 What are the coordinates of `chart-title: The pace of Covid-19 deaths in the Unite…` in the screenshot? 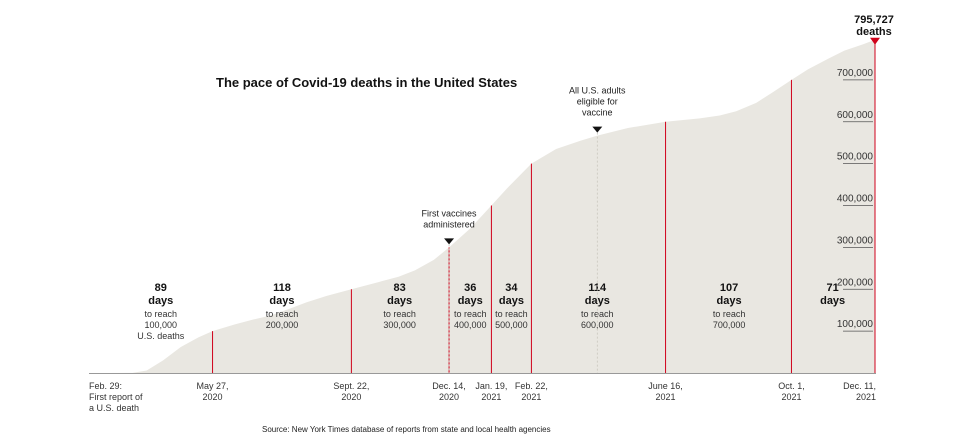 It's located at (366, 82).